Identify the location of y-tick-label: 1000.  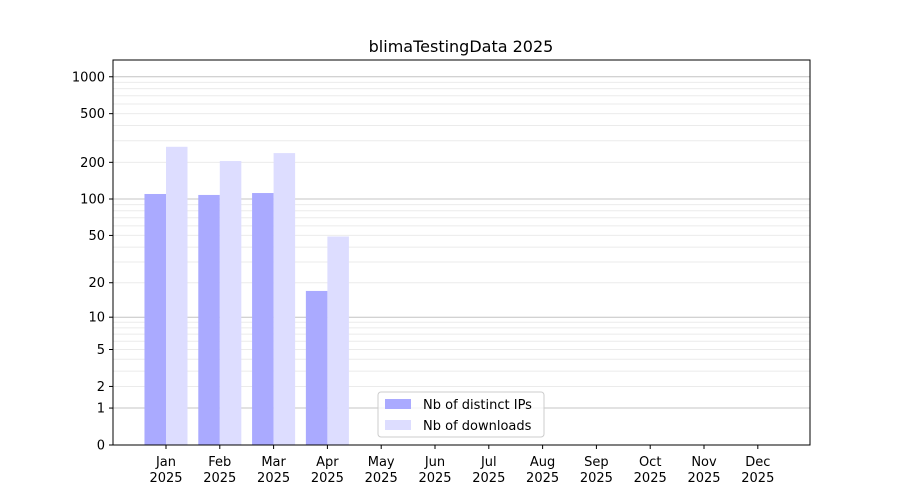
(88, 77).